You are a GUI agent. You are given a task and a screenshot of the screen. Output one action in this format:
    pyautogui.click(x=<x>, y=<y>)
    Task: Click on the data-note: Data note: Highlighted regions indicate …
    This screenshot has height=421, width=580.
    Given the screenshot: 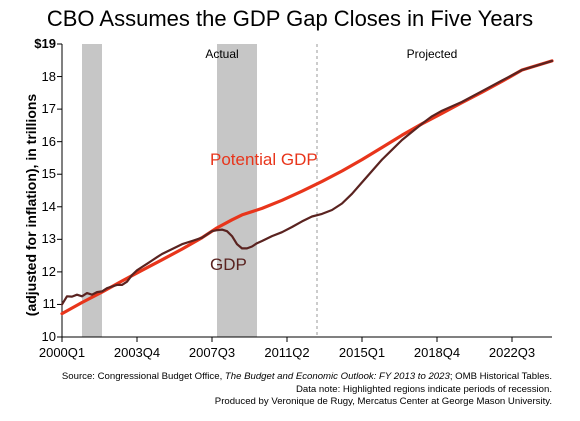 What is the action you would take?
    pyautogui.click(x=424, y=389)
    